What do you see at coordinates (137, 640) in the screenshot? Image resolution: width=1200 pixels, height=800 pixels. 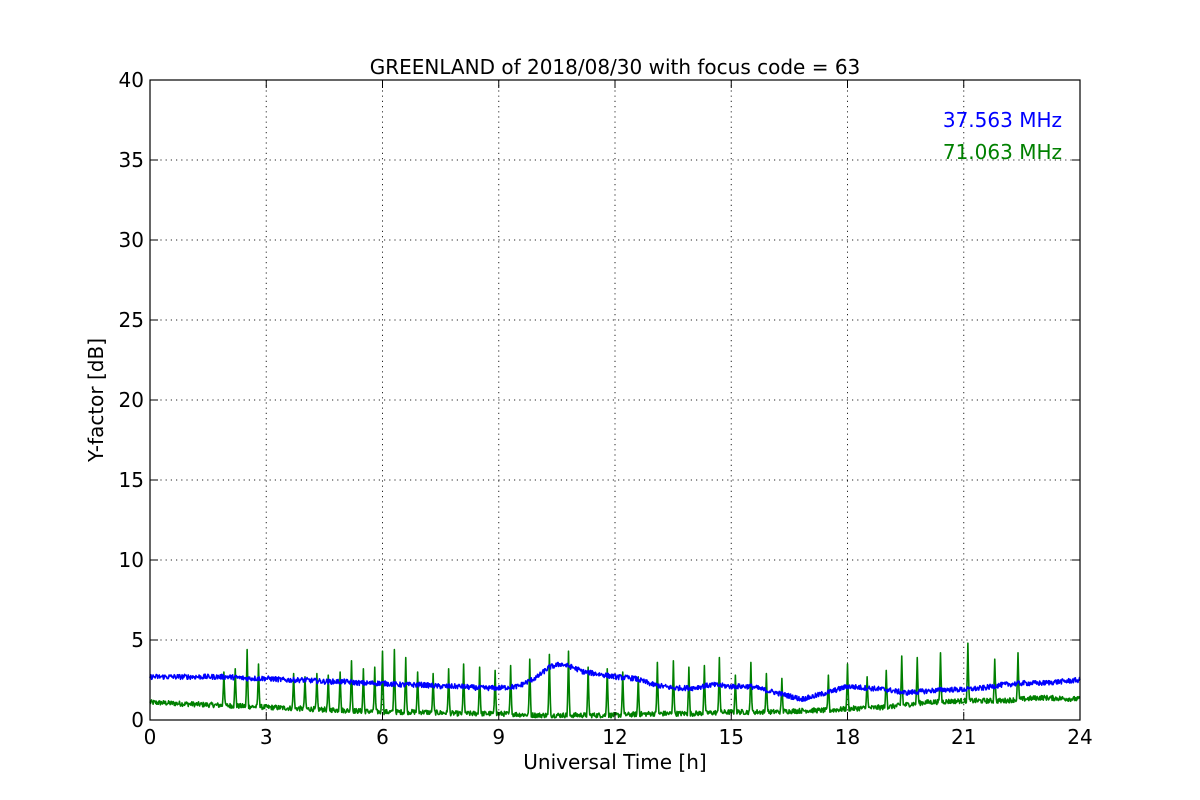 I see `y-tick-label: 5` at bounding box center [137, 640].